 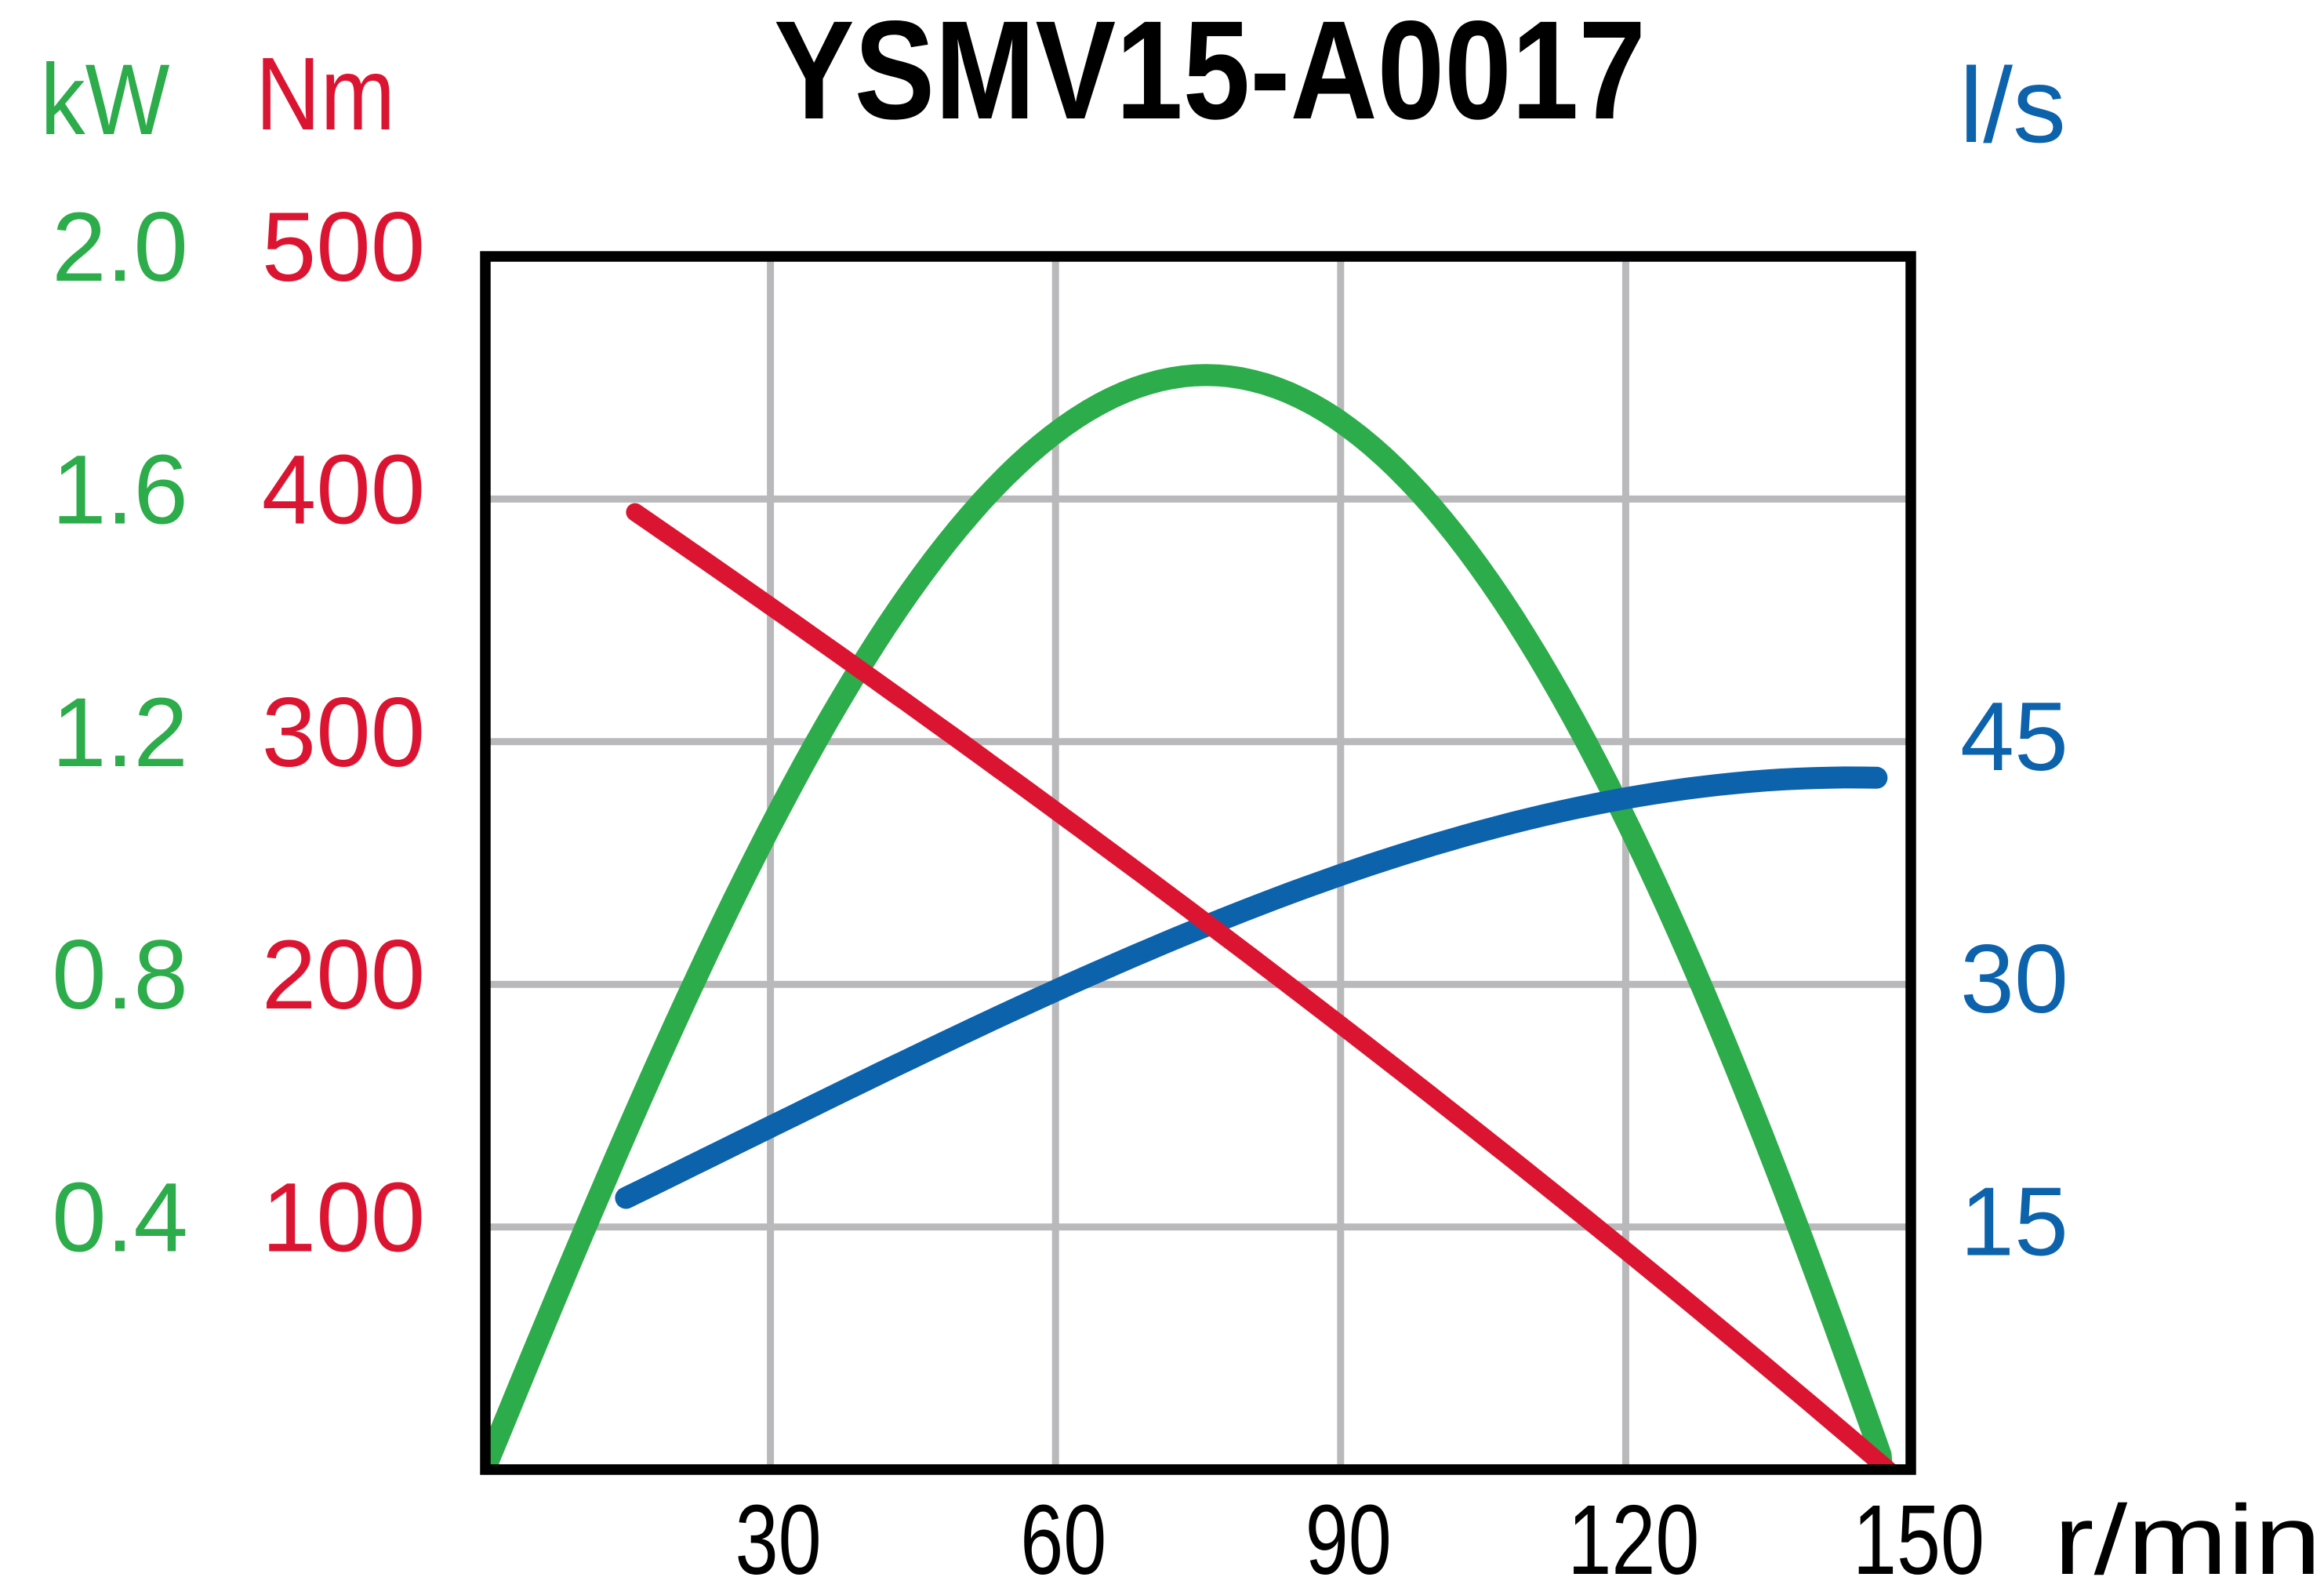 What do you see at coordinates (1633, 1534) in the screenshot?
I see `svg-text: 120` at bounding box center [1633, 1534].